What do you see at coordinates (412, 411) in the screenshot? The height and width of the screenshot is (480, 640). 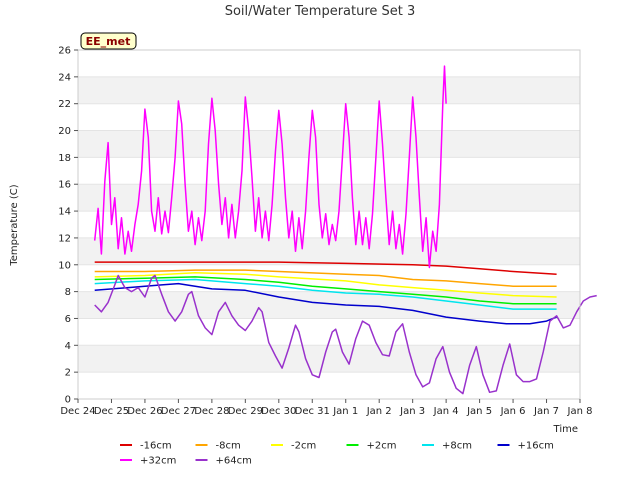 I see `x-tick-label: Jan 3` at bounding box center [412, 411].